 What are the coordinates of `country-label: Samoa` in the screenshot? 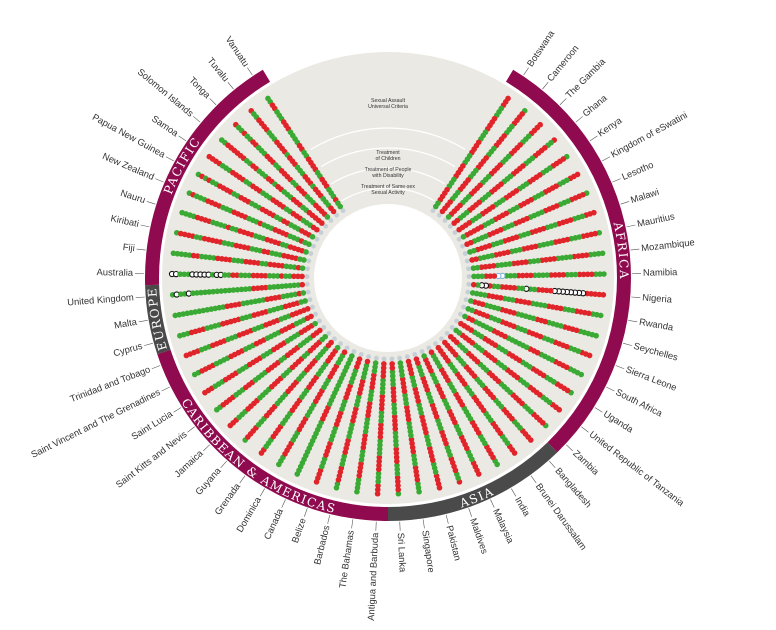 It's located at (165, 126).